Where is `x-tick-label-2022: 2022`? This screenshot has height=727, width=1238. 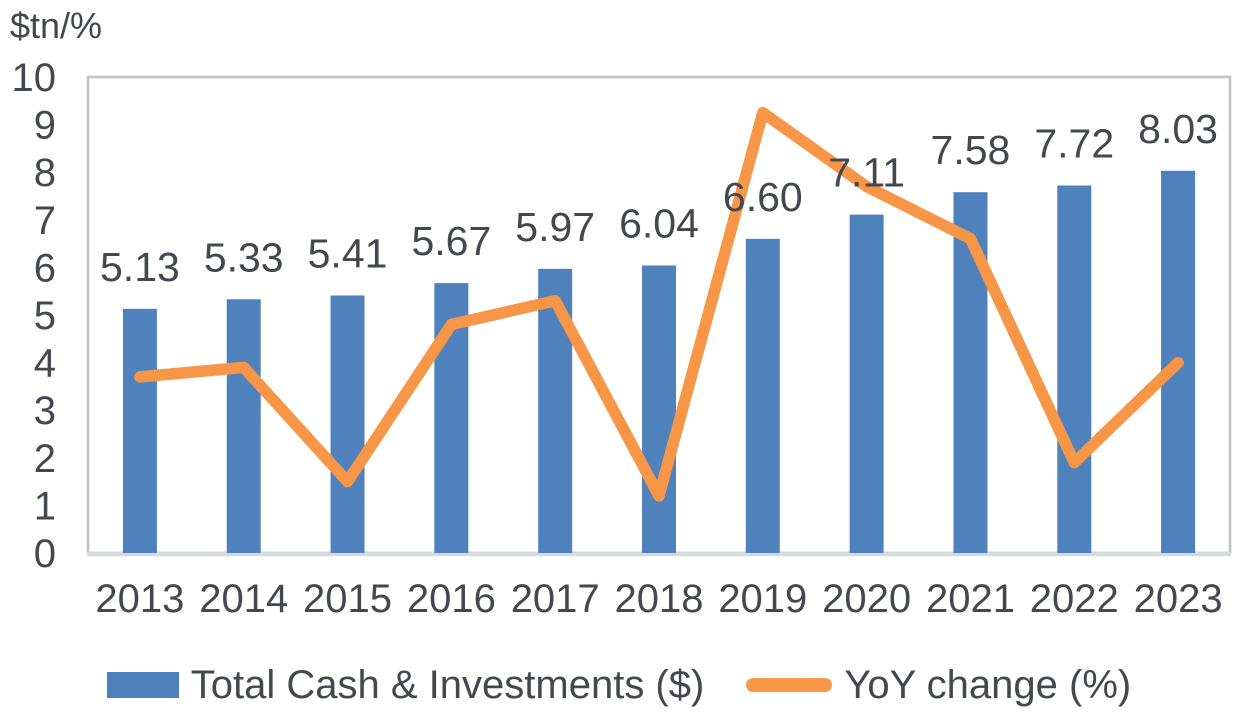 x-tick-label-2022: 2022 is located at coordinates (1074, 599).